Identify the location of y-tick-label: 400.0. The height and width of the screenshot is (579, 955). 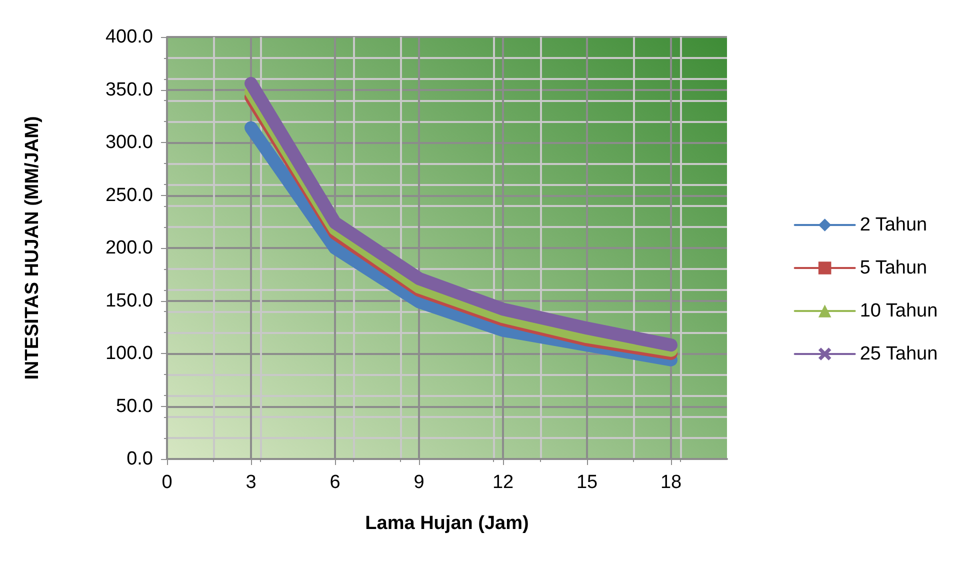
(129, 37).